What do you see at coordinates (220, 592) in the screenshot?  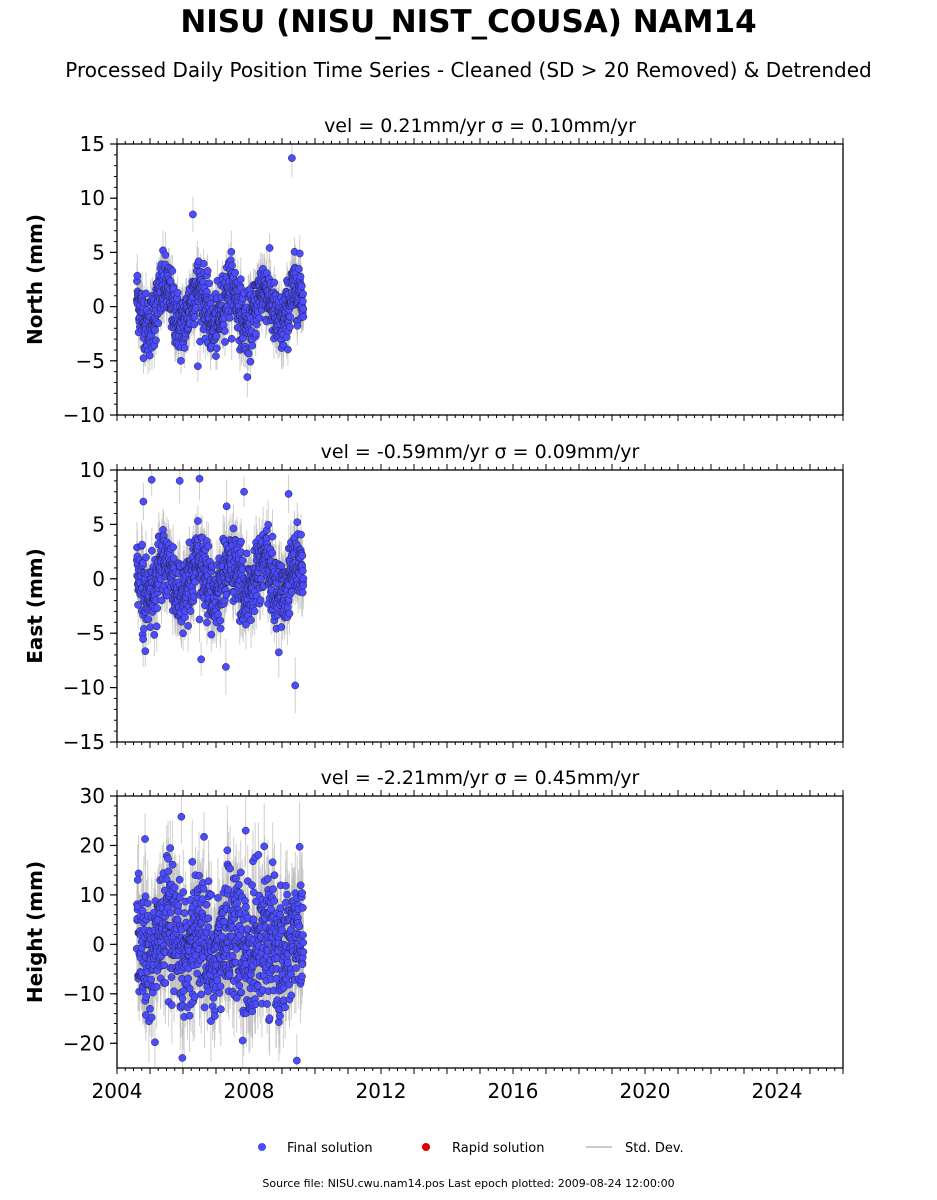 I see `panel-east-data` at bounding box center [220, 592].